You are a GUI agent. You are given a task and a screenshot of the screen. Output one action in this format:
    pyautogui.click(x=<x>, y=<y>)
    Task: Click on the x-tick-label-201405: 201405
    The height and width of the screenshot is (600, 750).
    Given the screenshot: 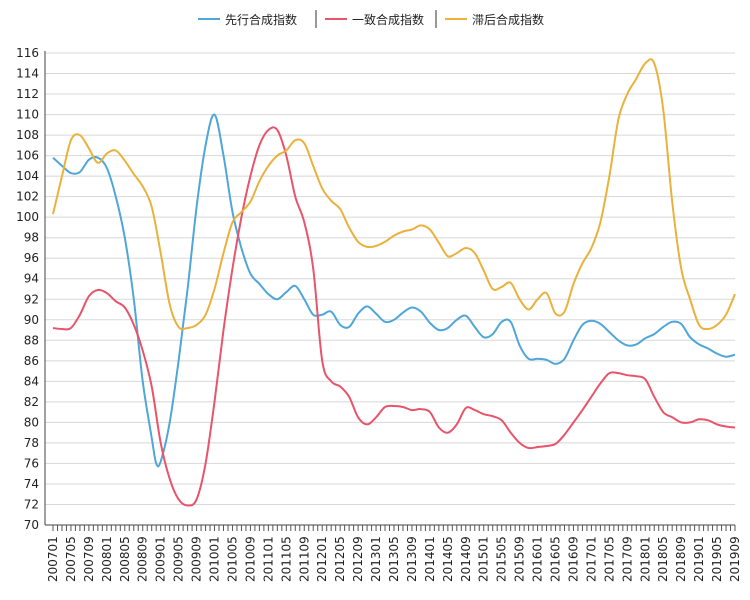 What is the action you would take?
    pyautogui.click(x=448, y=559)
    